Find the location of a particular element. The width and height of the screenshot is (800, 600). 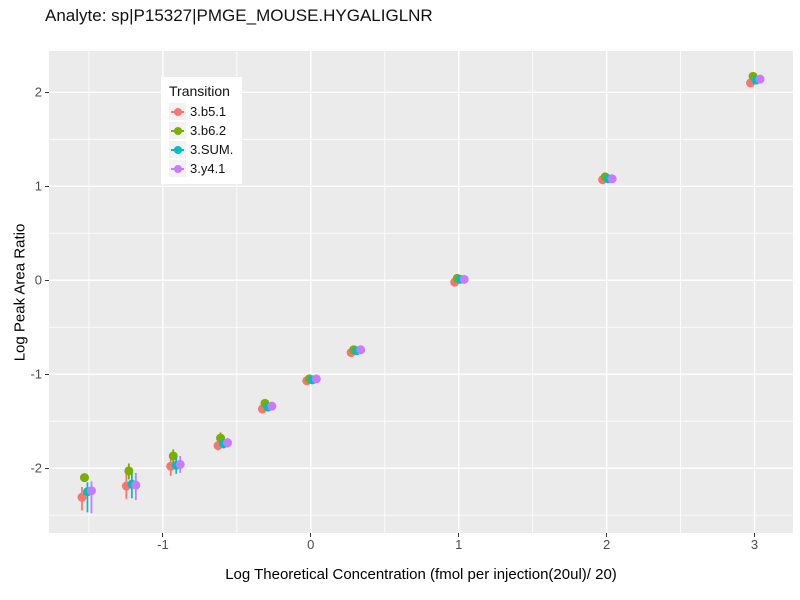

y-tick-label: 1 is located at coordinates (38, 186).